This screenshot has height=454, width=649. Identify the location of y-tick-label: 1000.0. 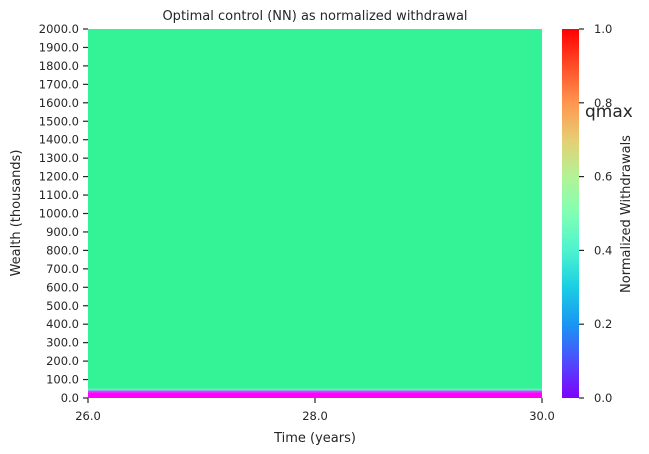
(59, 214).